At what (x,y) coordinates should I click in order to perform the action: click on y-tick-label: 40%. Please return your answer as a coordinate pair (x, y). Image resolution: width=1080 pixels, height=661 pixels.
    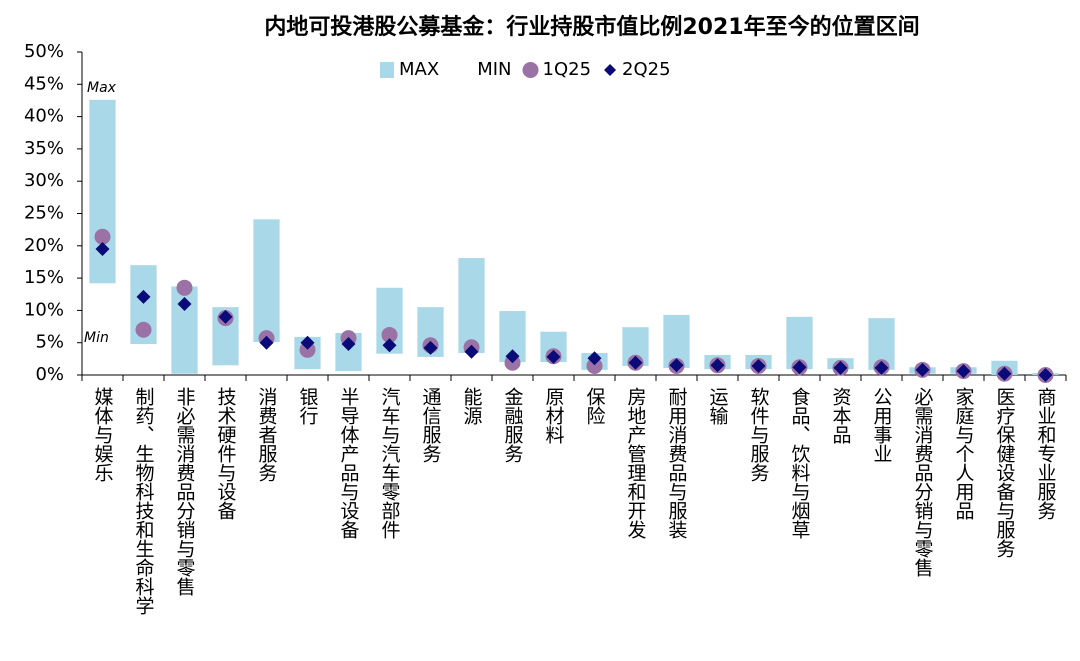
    Looking at the image, I should click on (44, 116).